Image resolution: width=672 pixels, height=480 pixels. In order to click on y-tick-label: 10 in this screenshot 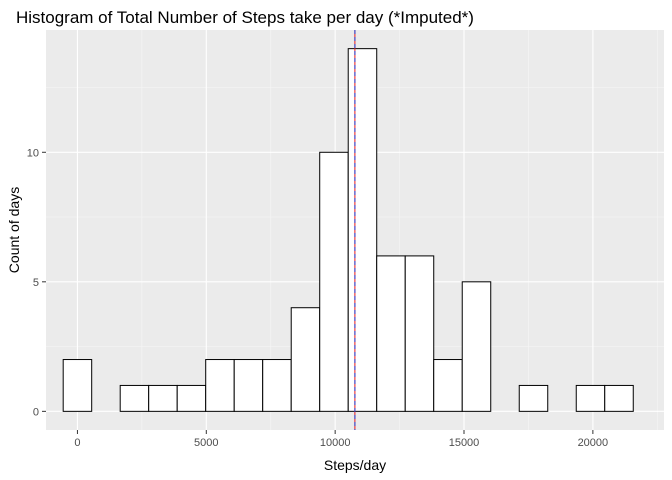, I will do `click(33, 153)`.